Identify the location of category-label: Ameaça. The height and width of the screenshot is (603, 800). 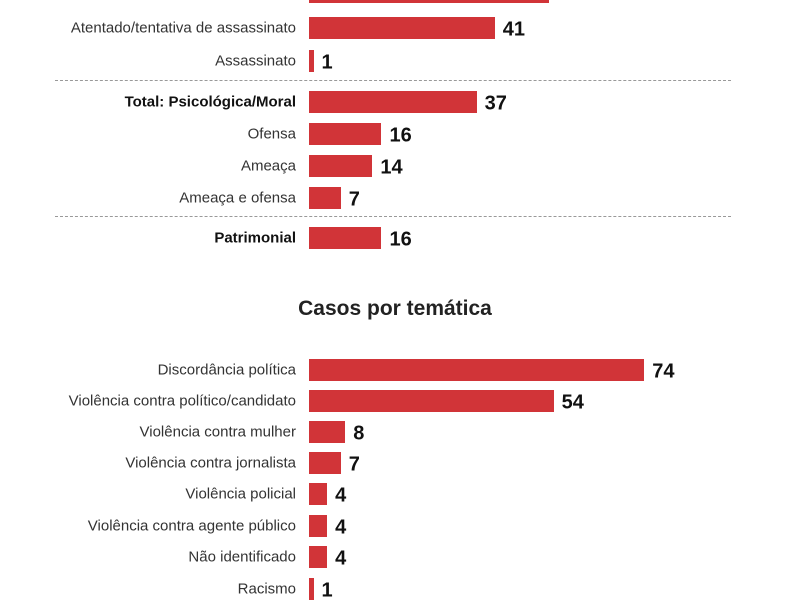
(268, 166).